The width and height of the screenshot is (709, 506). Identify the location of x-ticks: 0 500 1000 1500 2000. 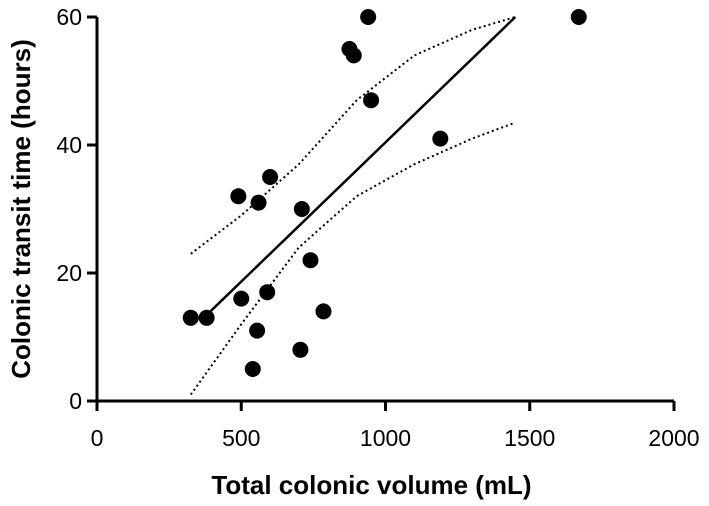
(395, 426).